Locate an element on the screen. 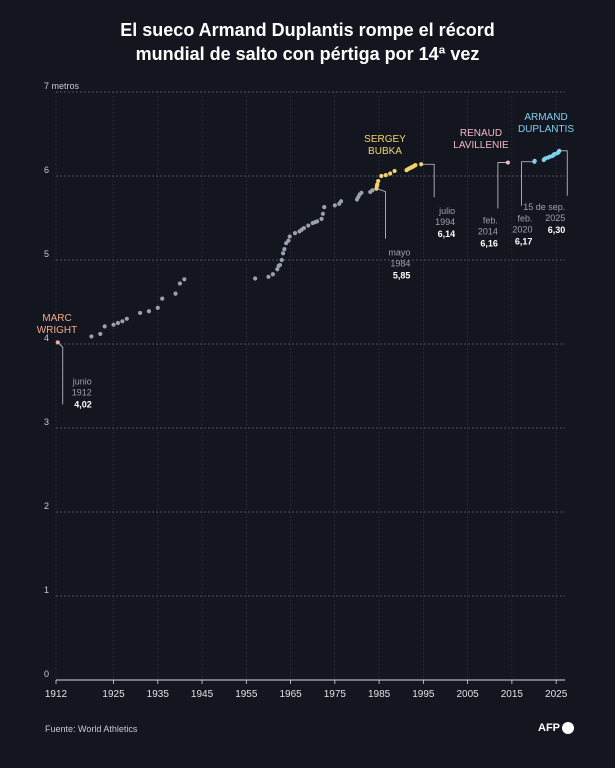 The height and width of the screenshot is (768, 615). athlete-name-bubka: BUBKA is located at coordinates (385, 151).